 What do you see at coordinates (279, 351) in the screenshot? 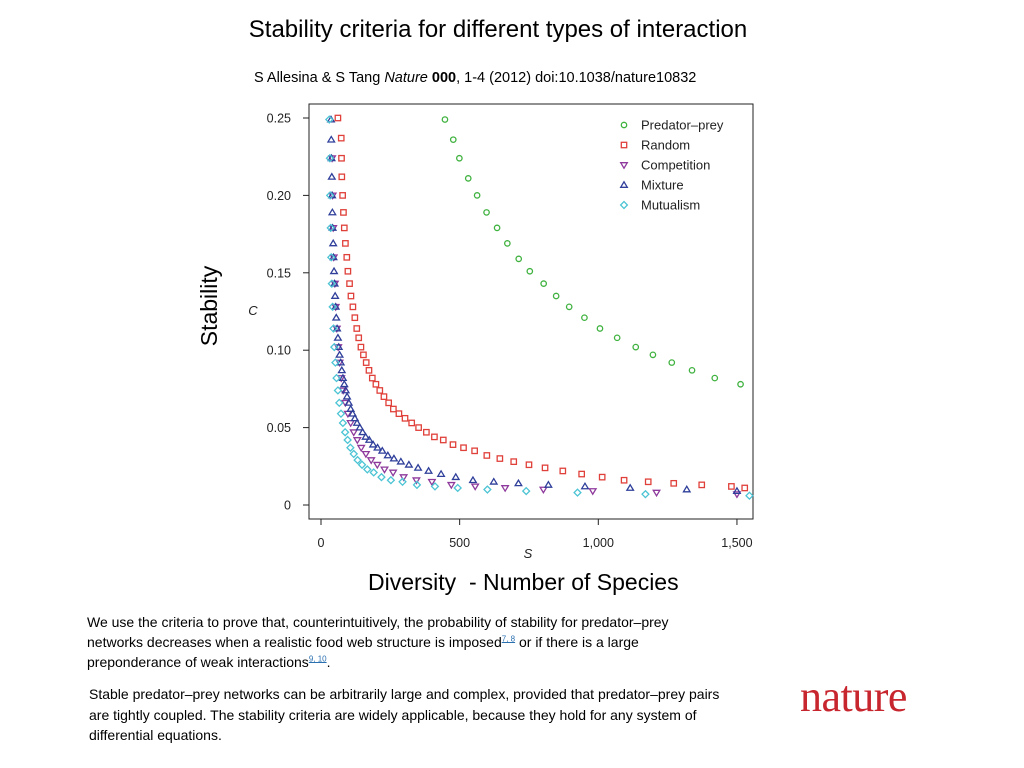
I see `y-tick-label: 0.10` at bounding box center [279, 351].